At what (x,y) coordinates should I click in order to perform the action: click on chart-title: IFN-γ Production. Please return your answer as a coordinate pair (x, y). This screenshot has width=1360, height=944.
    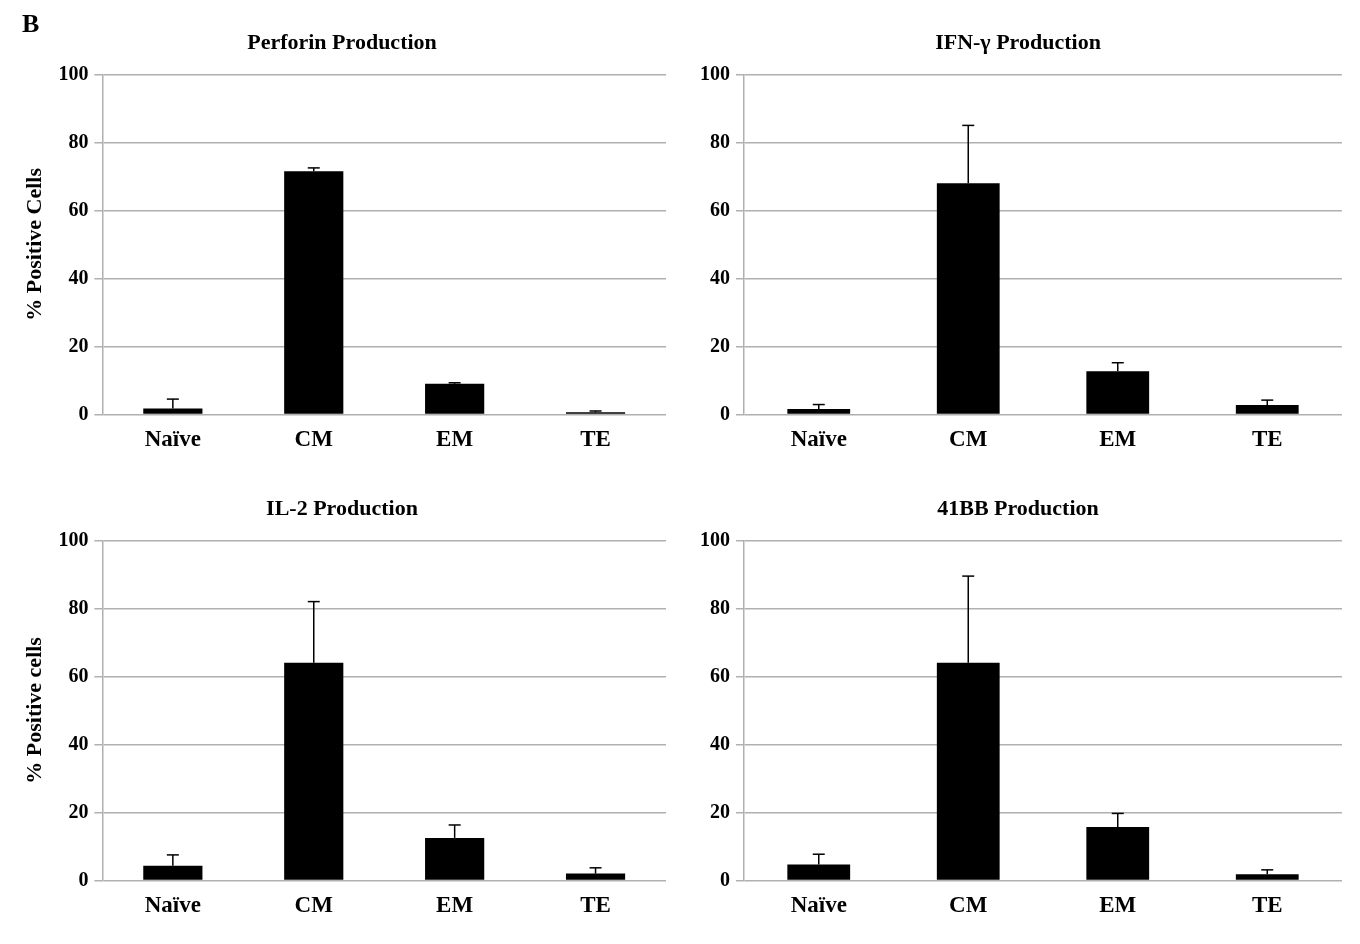
    Looking at the image, I should click on (1018, 41).